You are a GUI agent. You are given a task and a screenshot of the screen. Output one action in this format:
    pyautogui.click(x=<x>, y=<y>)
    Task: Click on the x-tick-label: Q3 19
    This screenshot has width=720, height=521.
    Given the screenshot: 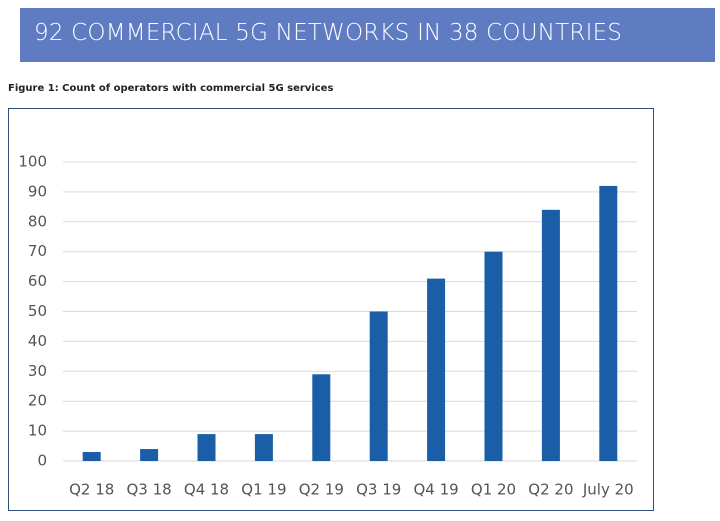 What is the action you would take?
    pyautogui.click(x=378, y=490)
    